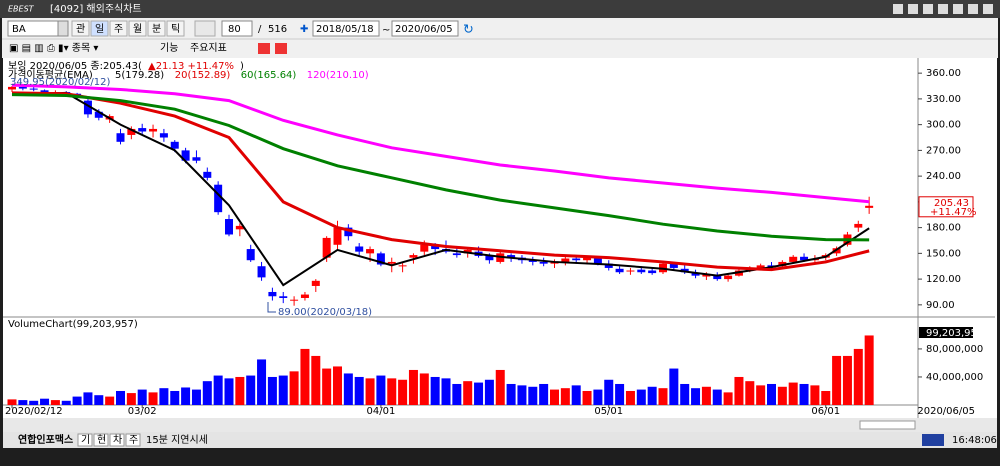 The image size is (1000, 466). I want to click on status-button-label: 현, so click(101, 440).